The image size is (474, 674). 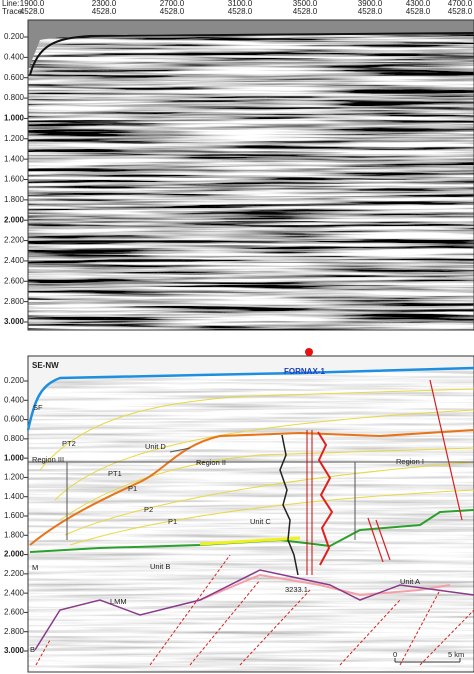 I want to click on scale-label: 5 km, so click(x=456, y=654).